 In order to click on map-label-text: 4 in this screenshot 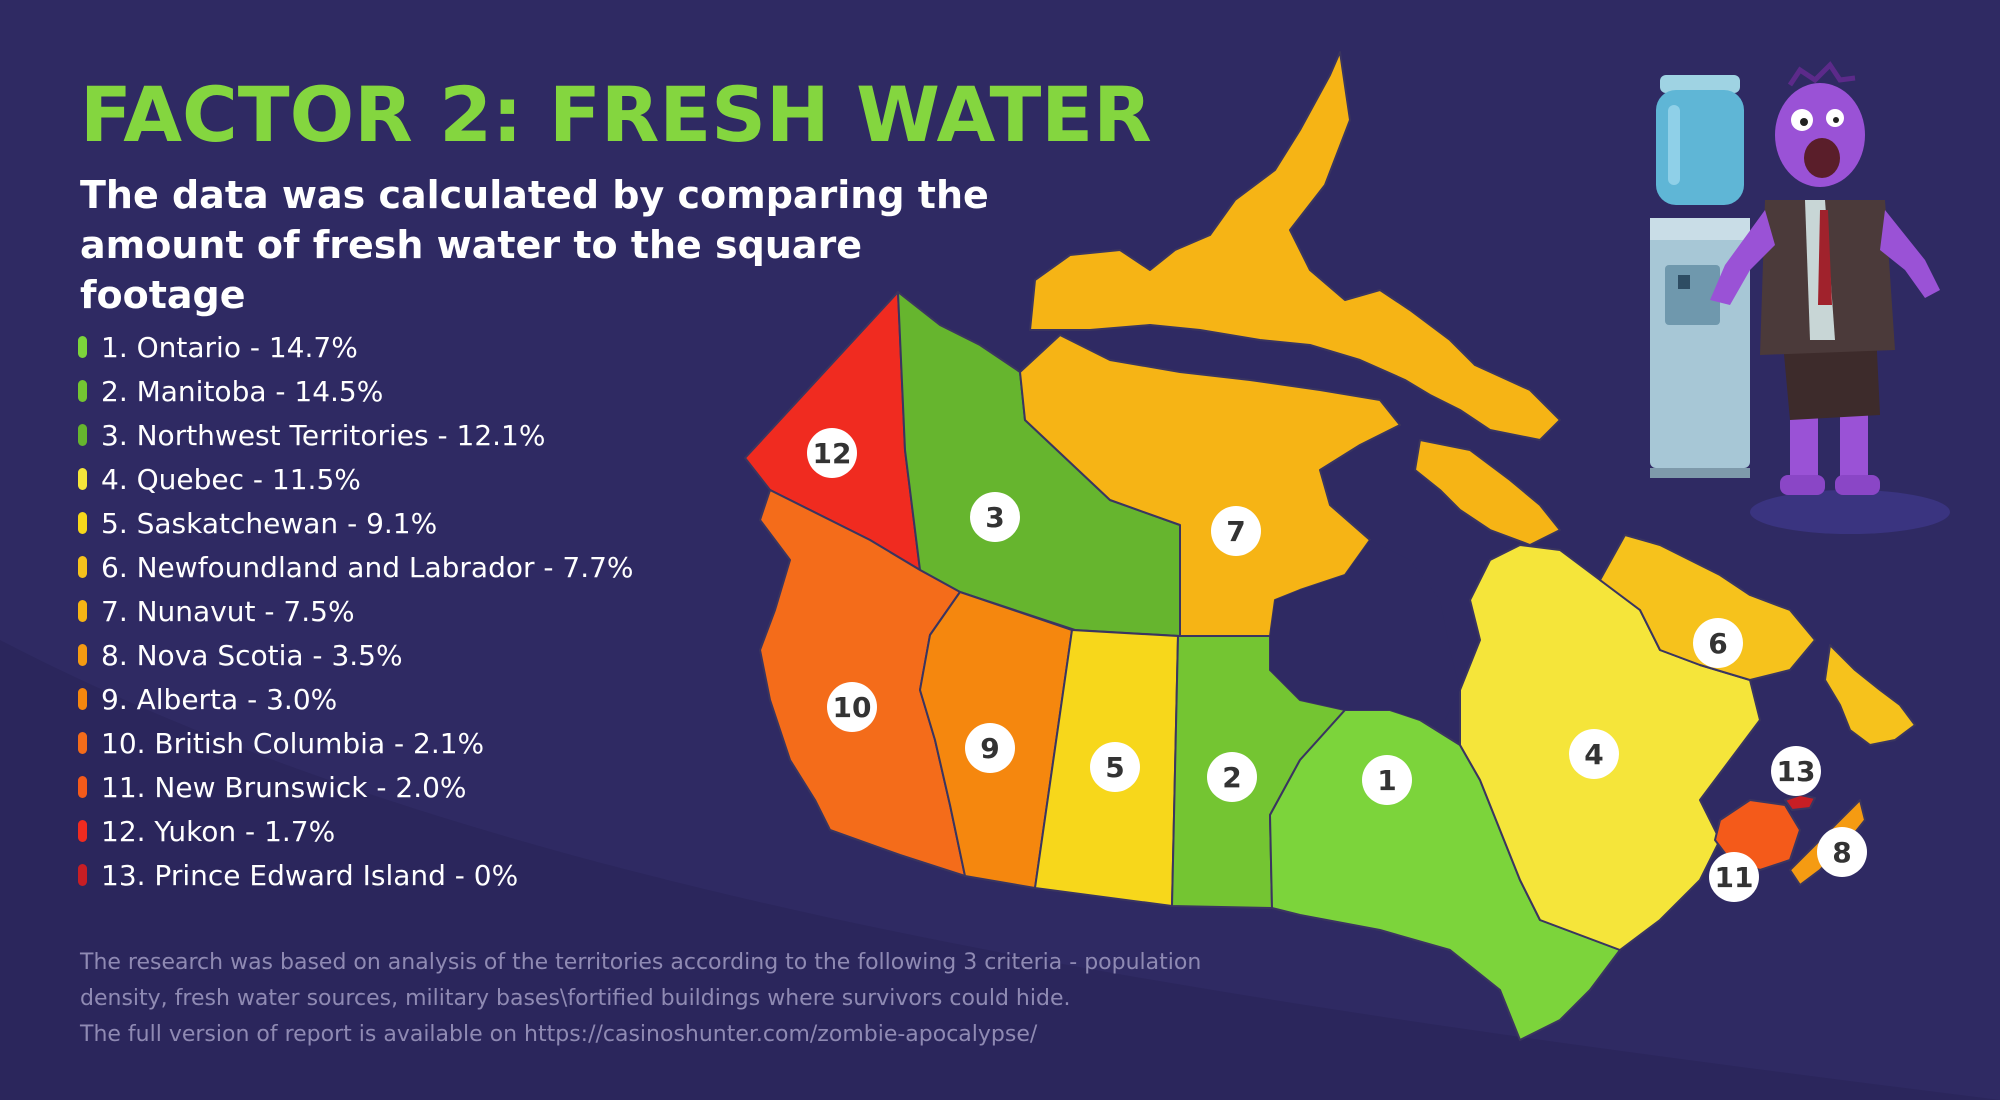, I will do `click(1593, 754)`.